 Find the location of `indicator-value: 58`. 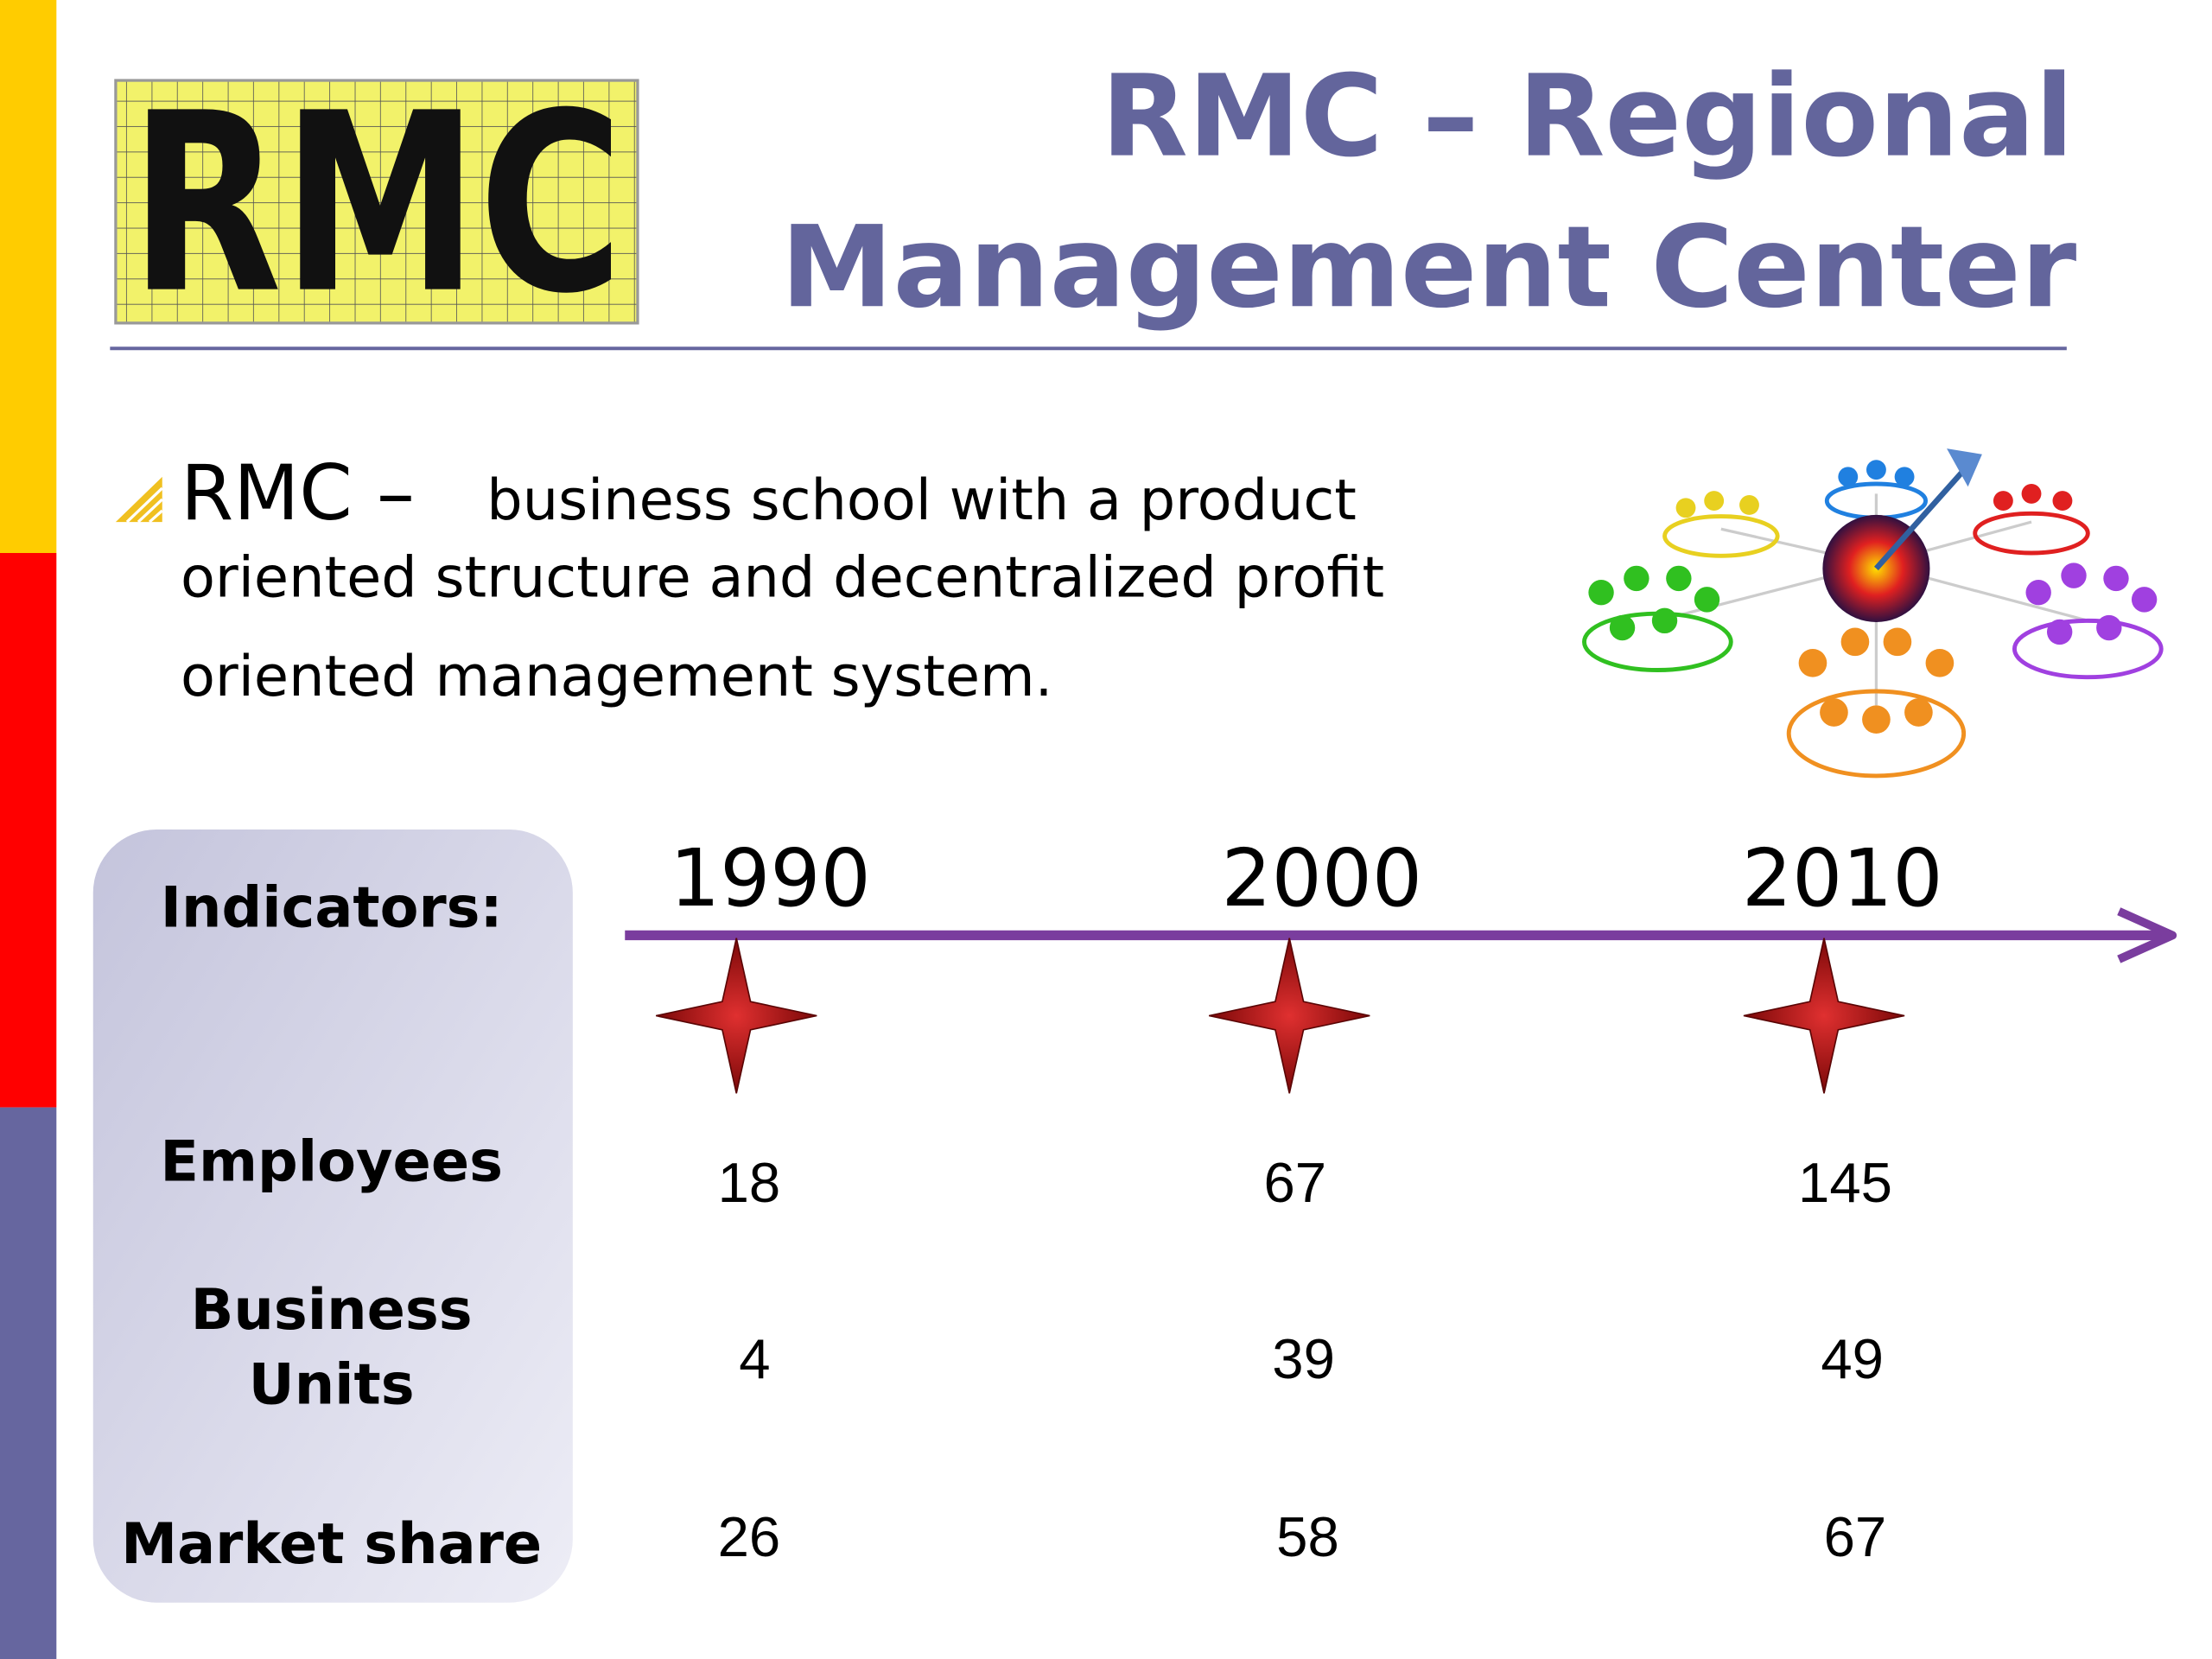

indicator-value: 58 is located at coordinates (1307, 1536).